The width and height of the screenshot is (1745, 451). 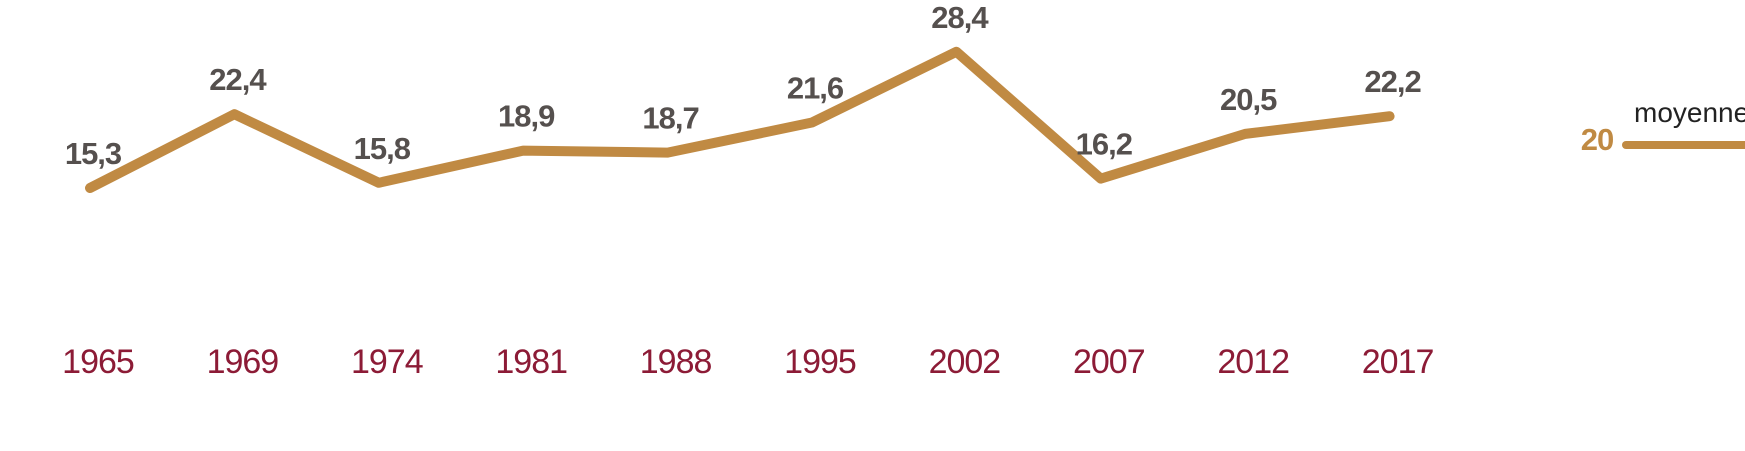 What do you see at coordinates (820, 362) in the screenshot?
I see `x-tick-label: 1995` at bounding box center [820, 362].